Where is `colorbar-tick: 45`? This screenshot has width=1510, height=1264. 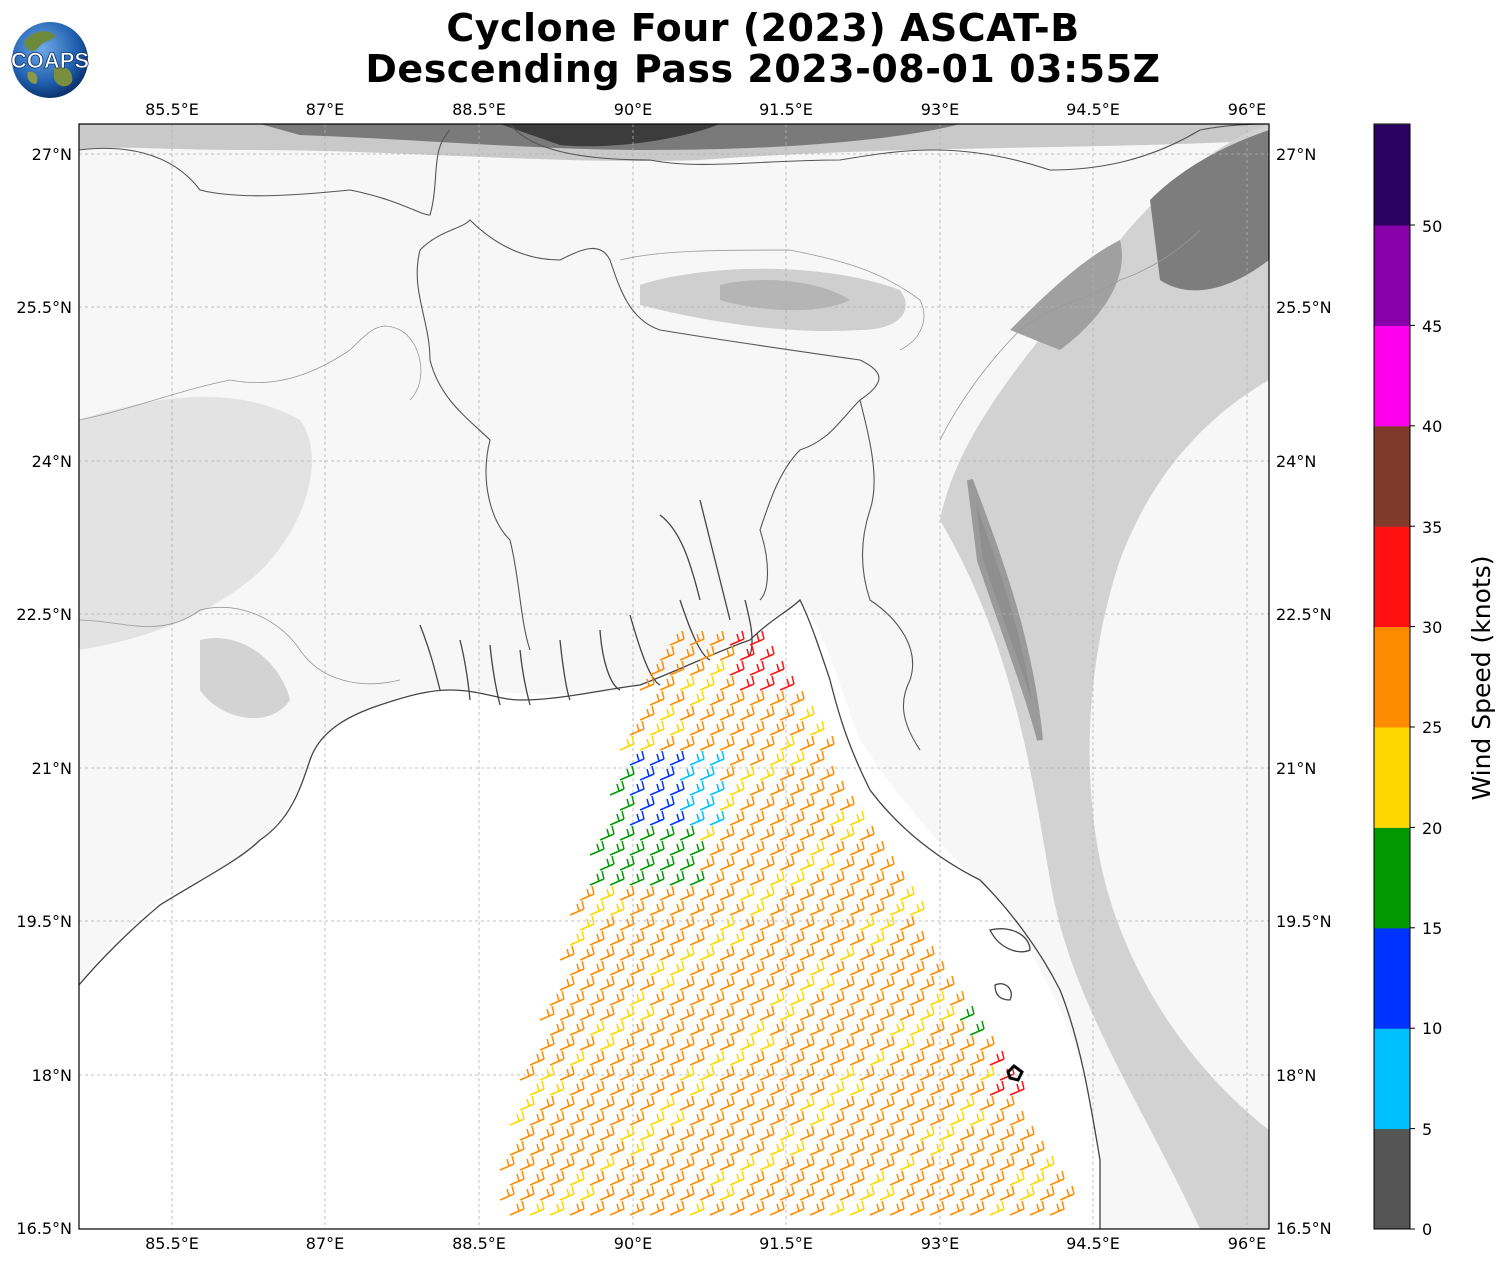
colorbar-tick: 45 is located at coordinates (1432, 326).